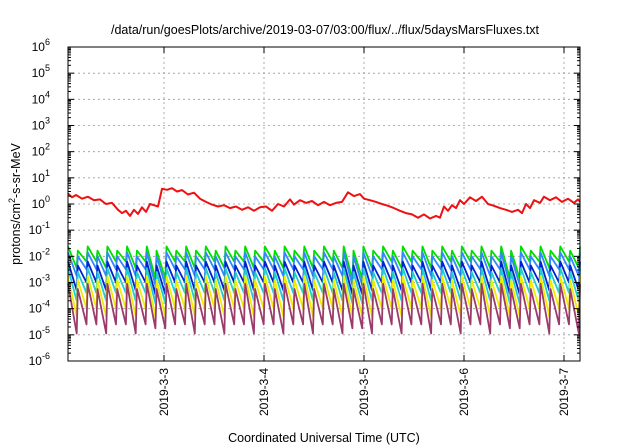 The width and height of the screenshot is (640, 448). I want to click on y-tick-label: 10⁻¹, so click(39, 228).